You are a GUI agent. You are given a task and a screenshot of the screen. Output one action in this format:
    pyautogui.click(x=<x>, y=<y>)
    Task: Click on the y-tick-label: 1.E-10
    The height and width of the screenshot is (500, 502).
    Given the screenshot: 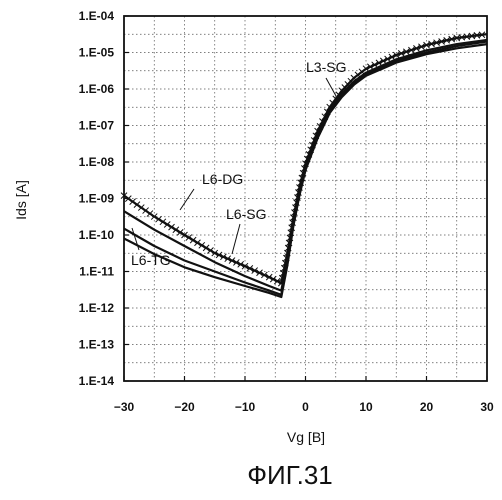 What is the action you would take?
    pyautogui.click(x=97, y=235)
    